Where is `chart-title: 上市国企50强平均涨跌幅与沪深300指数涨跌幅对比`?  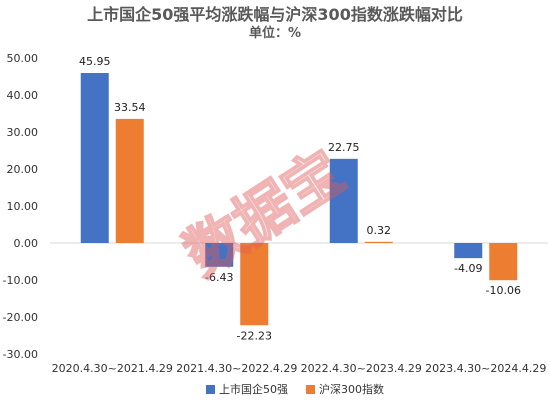
chart-title: 上市国企50强平均涨跌幅与沪深300指数涨跌幅对比 is located at coordinates (275, 14).